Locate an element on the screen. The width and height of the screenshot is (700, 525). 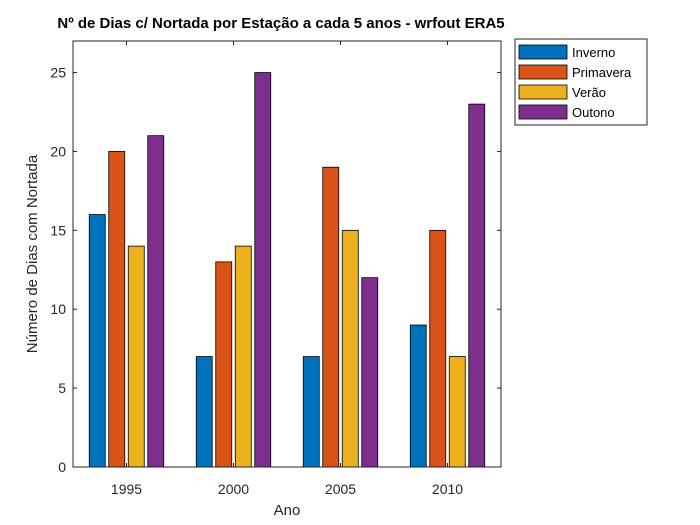
bar-inverno-2010 is located at coordinates (418, 396).